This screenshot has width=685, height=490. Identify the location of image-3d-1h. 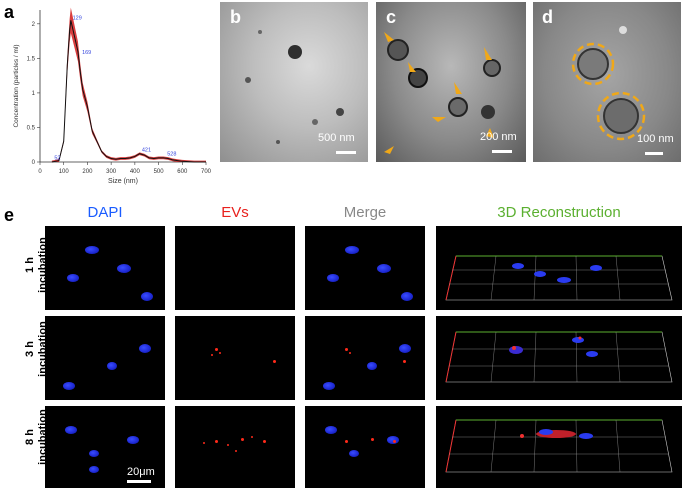
(559, 268).